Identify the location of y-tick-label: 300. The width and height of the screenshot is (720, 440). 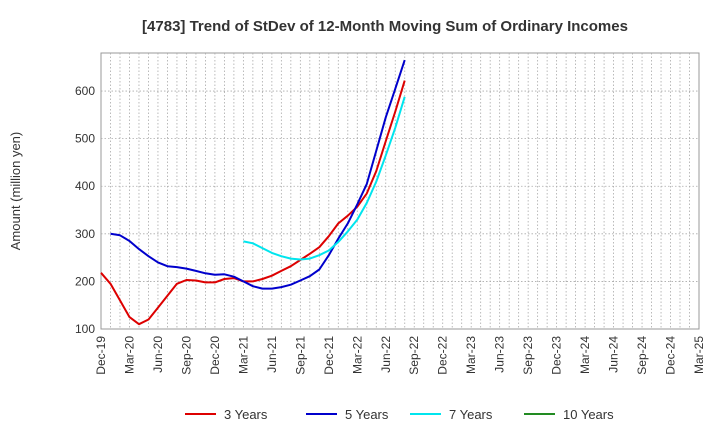
(85, 234).